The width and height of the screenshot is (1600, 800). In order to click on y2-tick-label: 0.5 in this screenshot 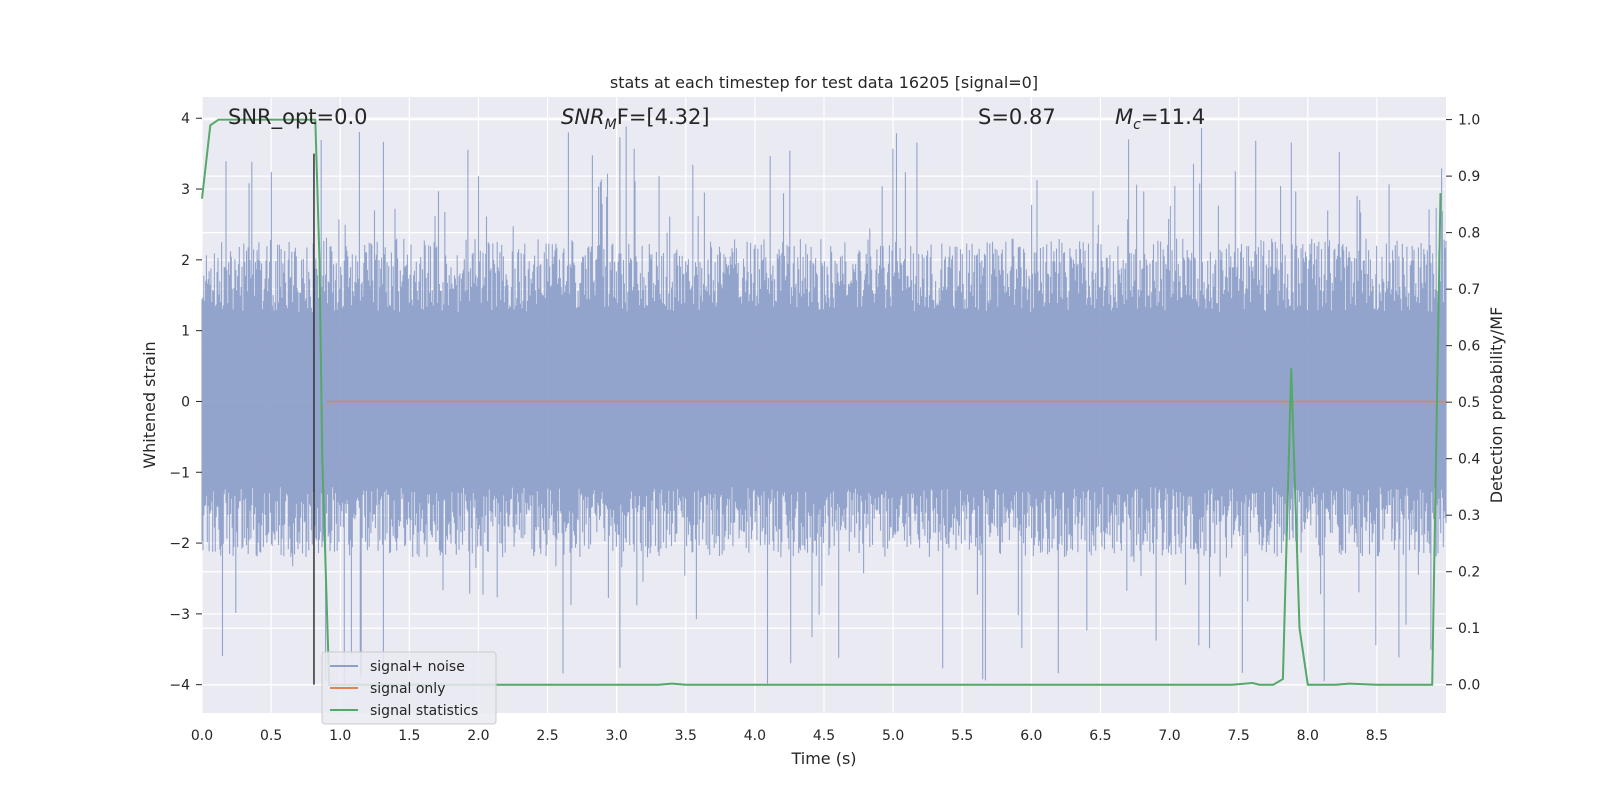, I will do `click(1469, 403)`.